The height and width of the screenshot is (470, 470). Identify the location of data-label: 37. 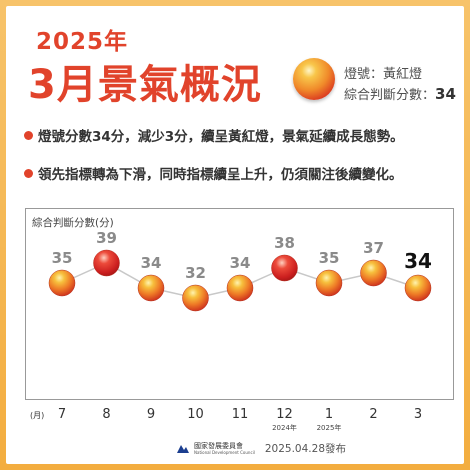
(373, 248).